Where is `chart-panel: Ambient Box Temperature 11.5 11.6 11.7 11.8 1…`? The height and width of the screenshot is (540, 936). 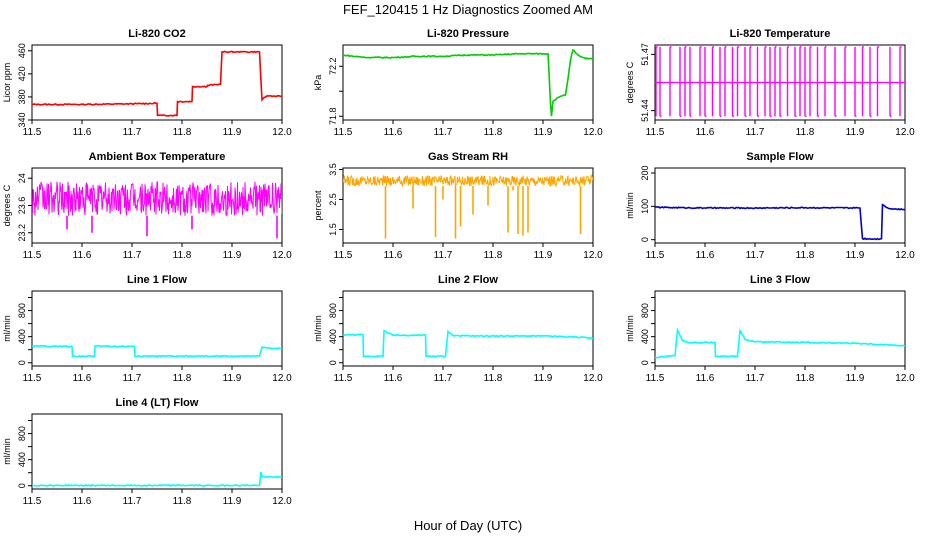
chart-panel: Ambient Box Temperature 11.5 11.6 11.7 11.8 1… is located at coordinates (147, 206).